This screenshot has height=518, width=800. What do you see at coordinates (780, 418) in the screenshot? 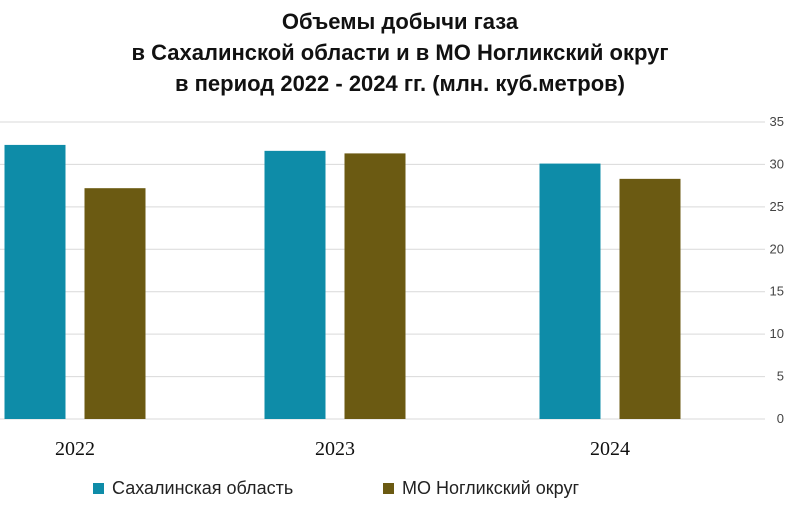
I see `y-tick-label-0: 0` at bounding box center [780, 418].